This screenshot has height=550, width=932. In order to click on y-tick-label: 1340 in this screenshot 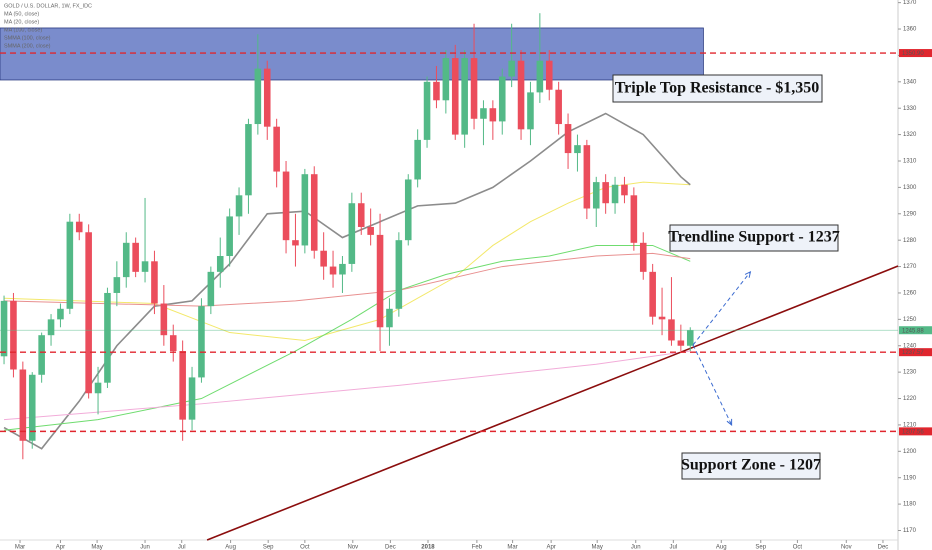, I will do `click(910, 82)`.